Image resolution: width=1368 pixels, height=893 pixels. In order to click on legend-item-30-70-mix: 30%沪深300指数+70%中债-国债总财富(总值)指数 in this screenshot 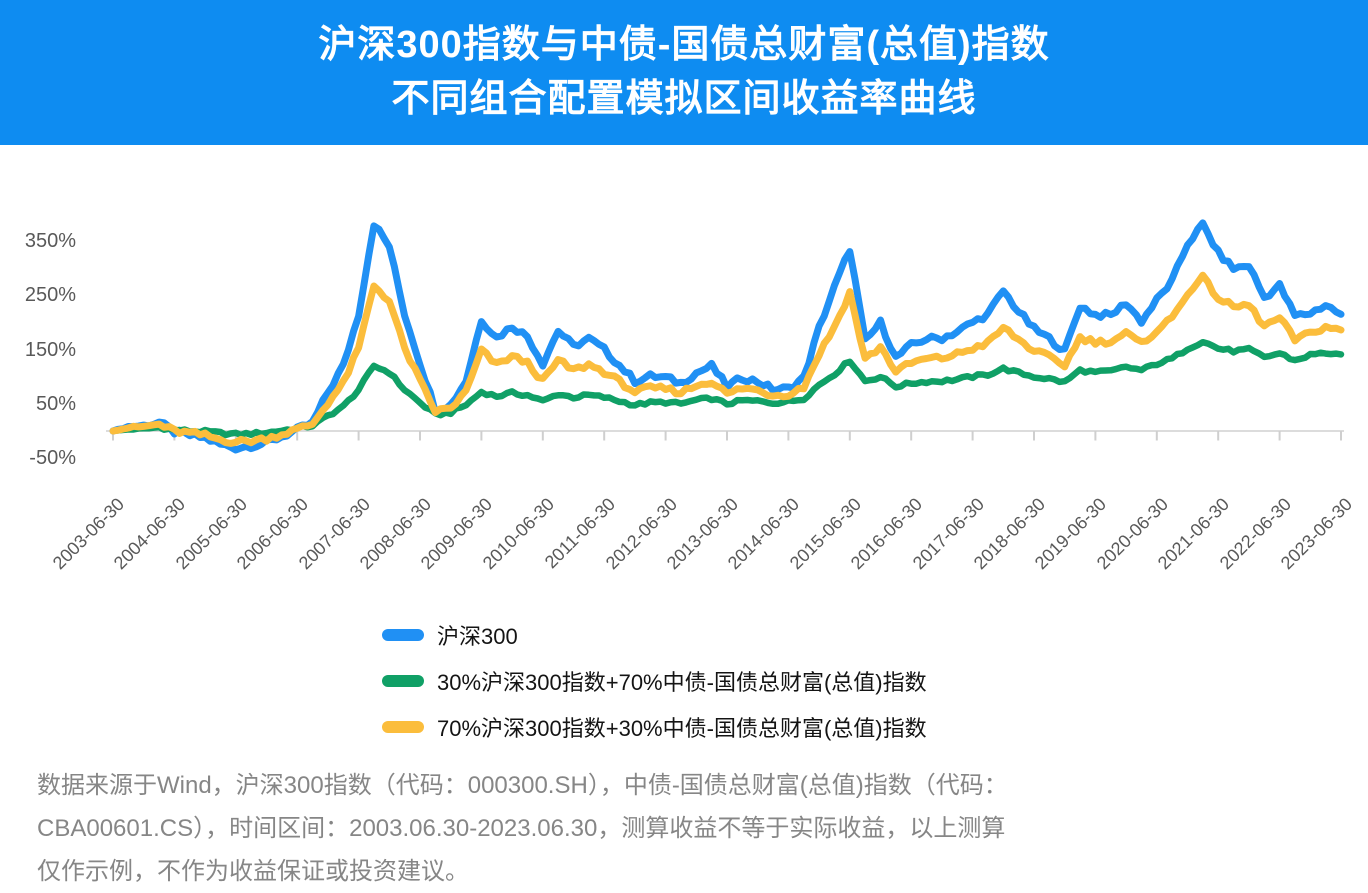, I will do `click(875, 681)`.